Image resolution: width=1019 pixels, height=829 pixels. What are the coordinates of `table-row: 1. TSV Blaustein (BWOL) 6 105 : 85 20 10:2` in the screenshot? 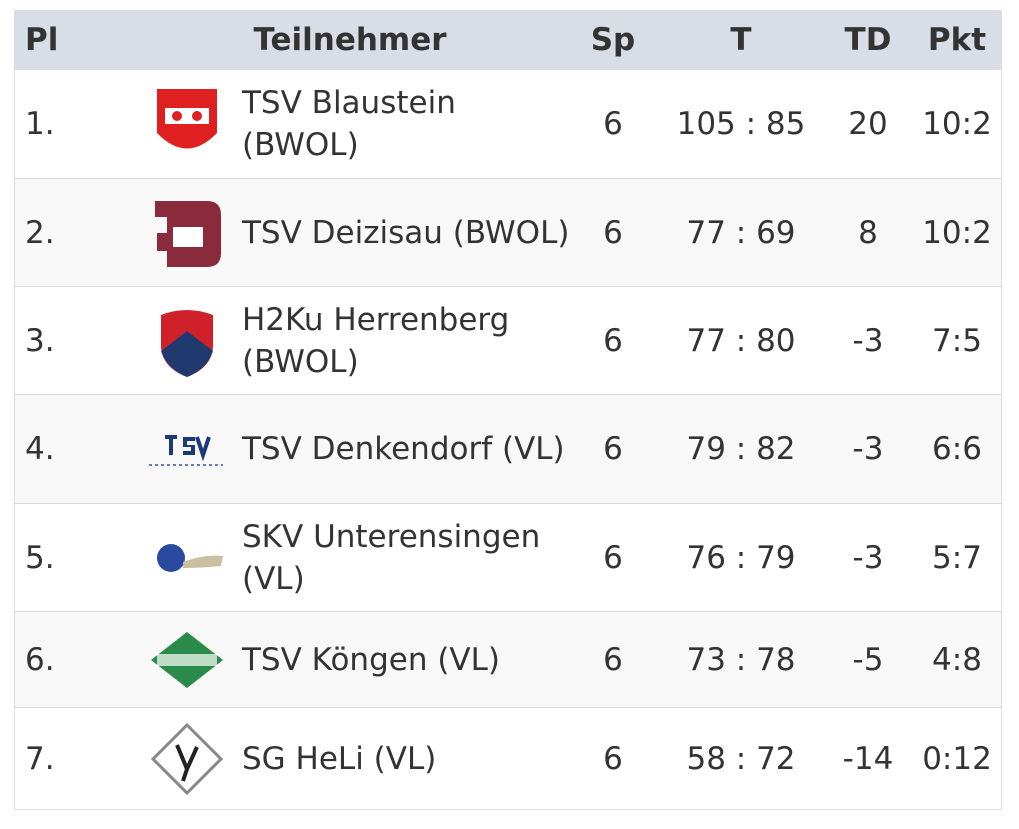 It's located at (508, 123).